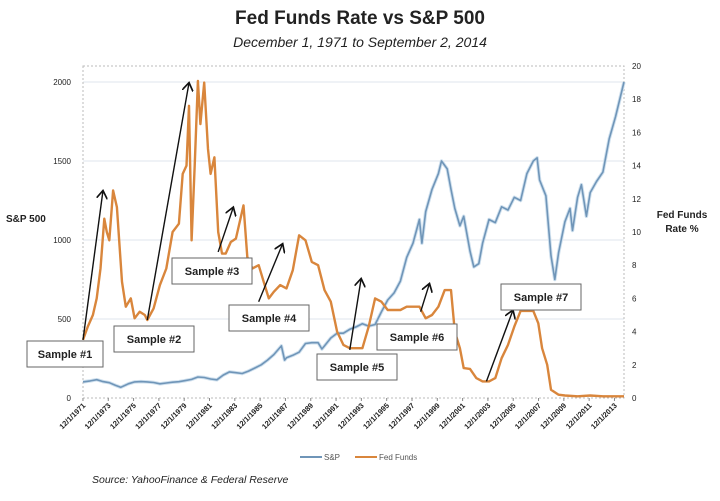 The image size is (720, 501). I want to click on x-tick-label: 12/1/1989, so click(300, 416).